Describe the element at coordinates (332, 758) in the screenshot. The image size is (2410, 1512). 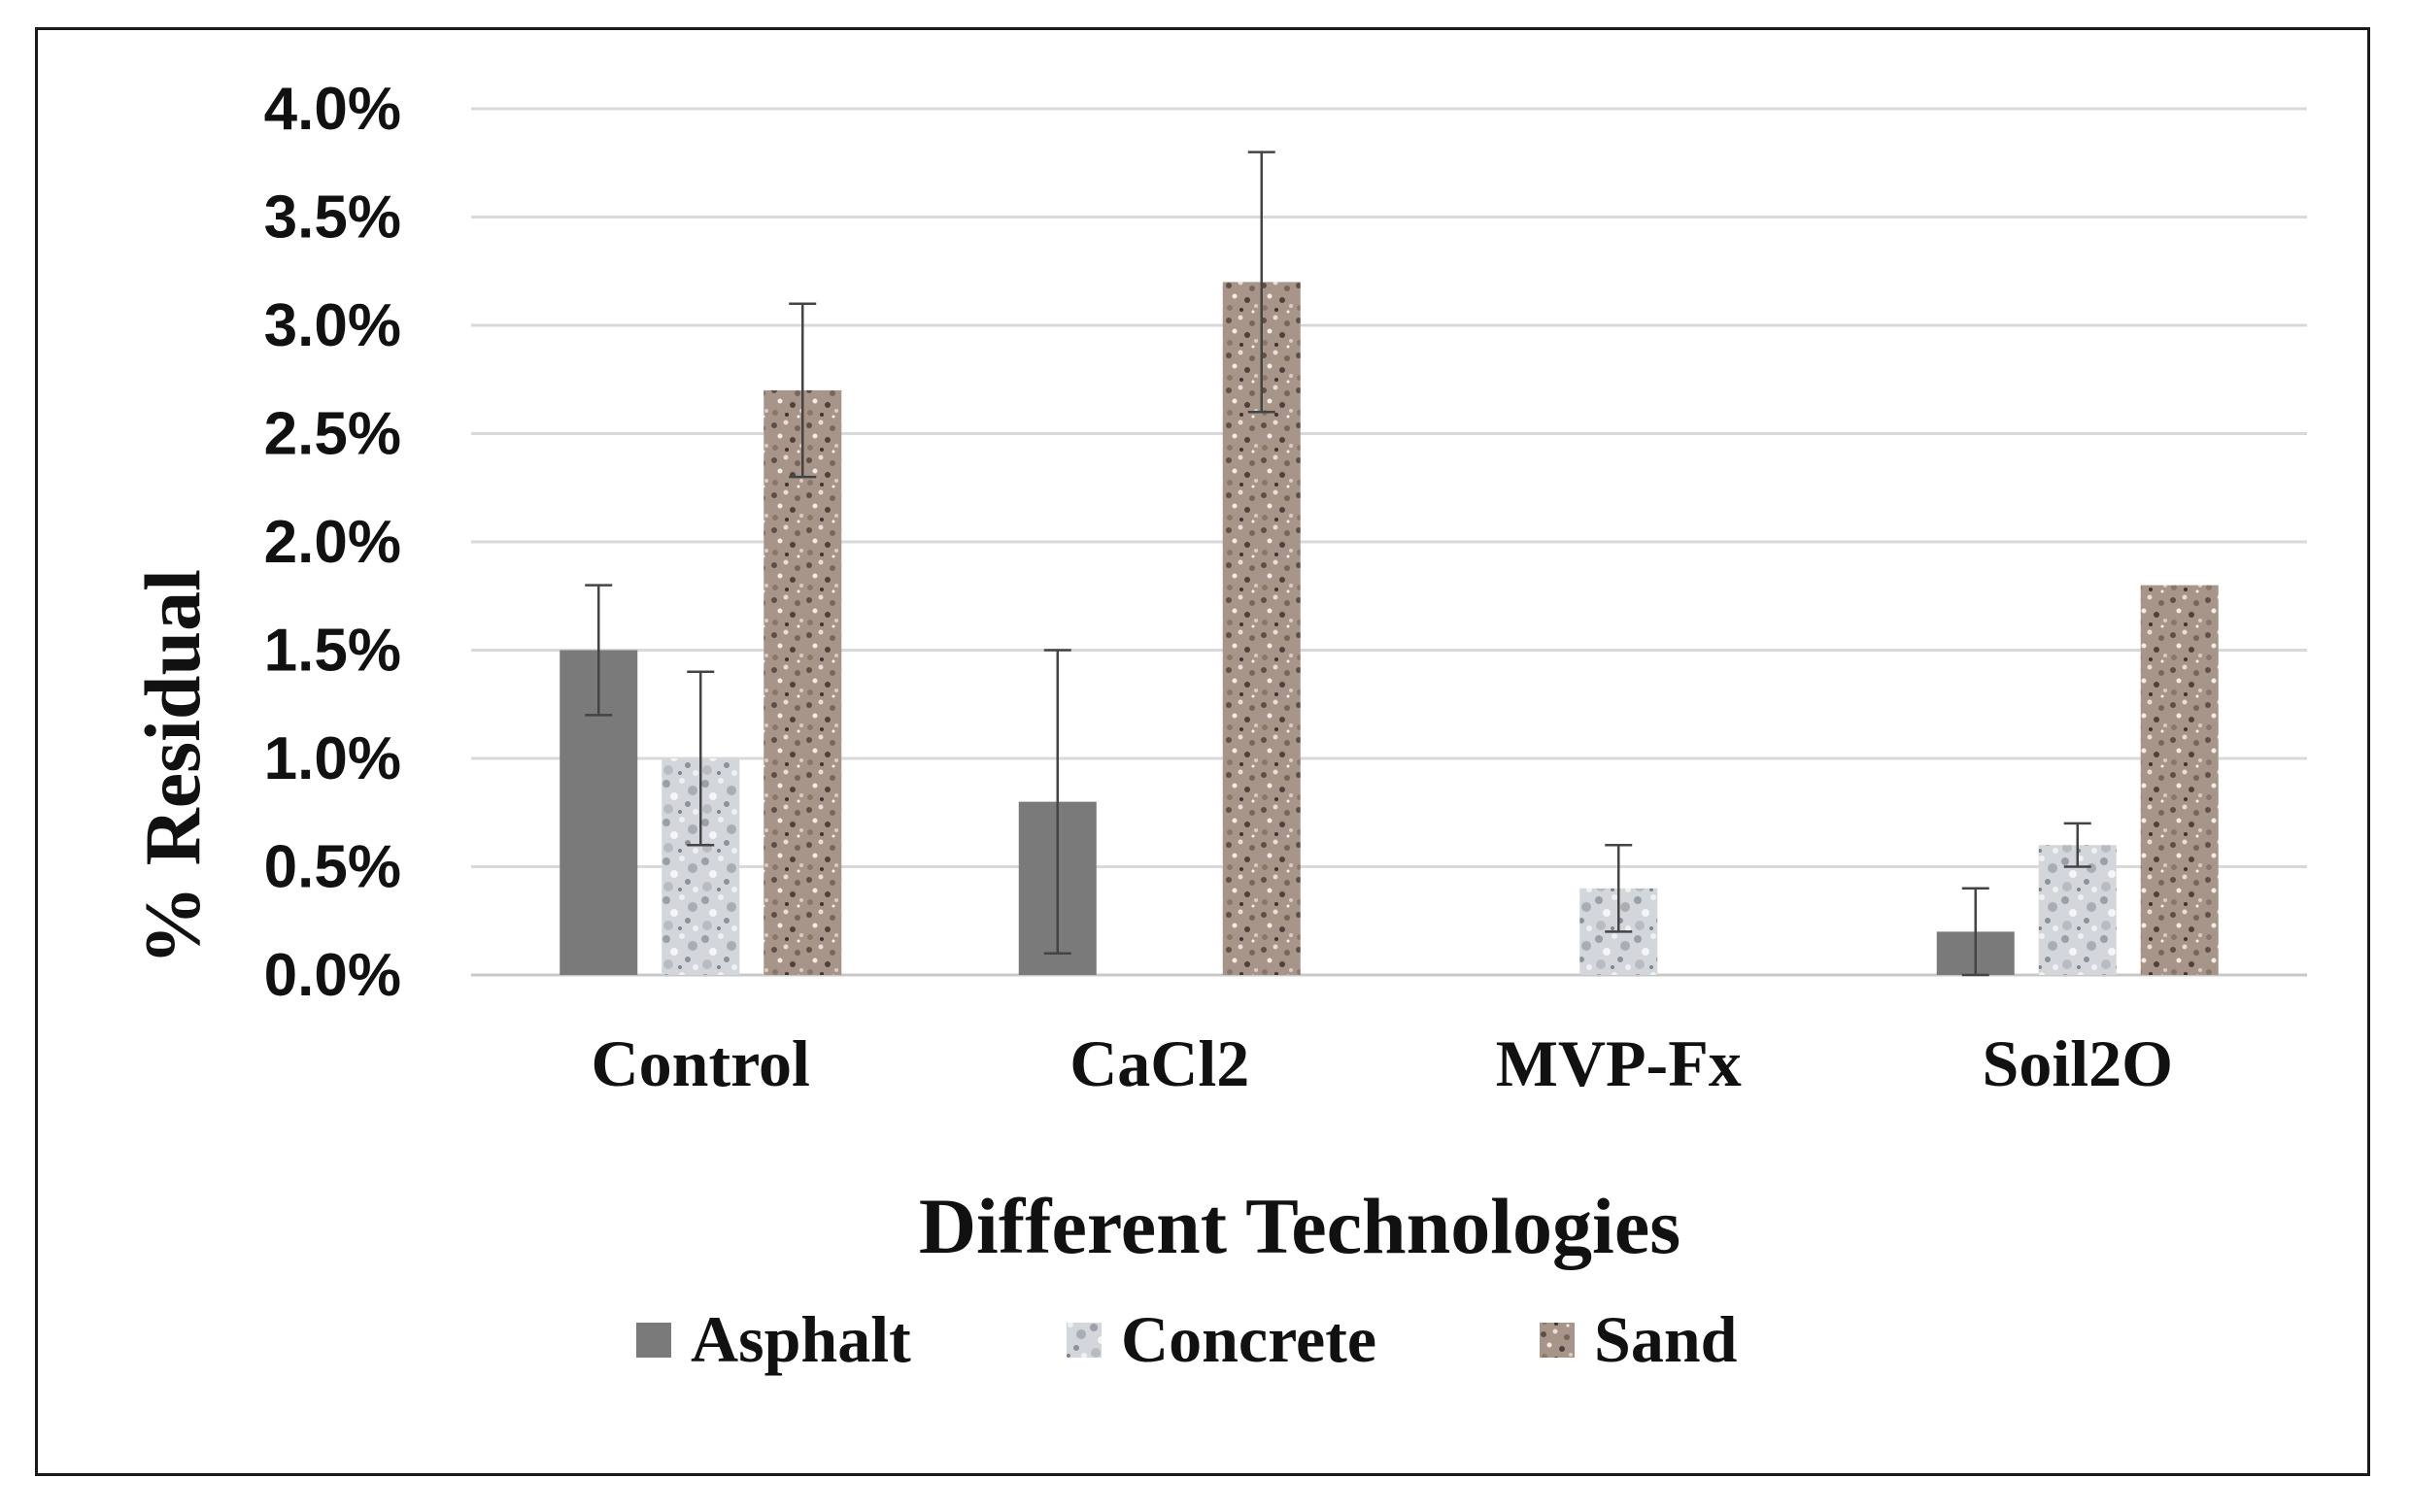
I see `y-tick-label: 1.0%` at that location.